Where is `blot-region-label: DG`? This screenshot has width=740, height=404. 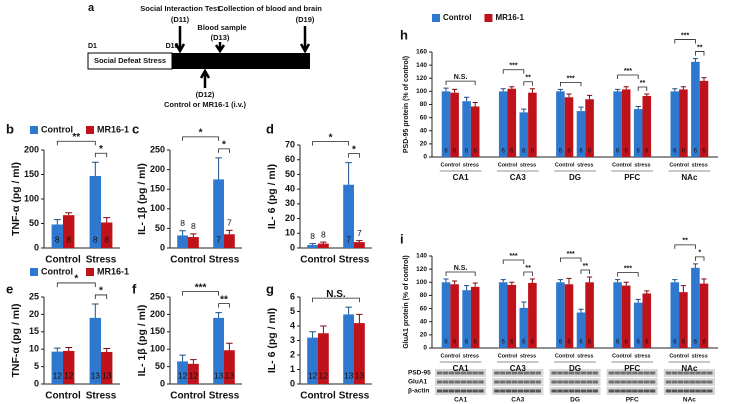 blot-region-label: DG is located at coordinates (575, 400).